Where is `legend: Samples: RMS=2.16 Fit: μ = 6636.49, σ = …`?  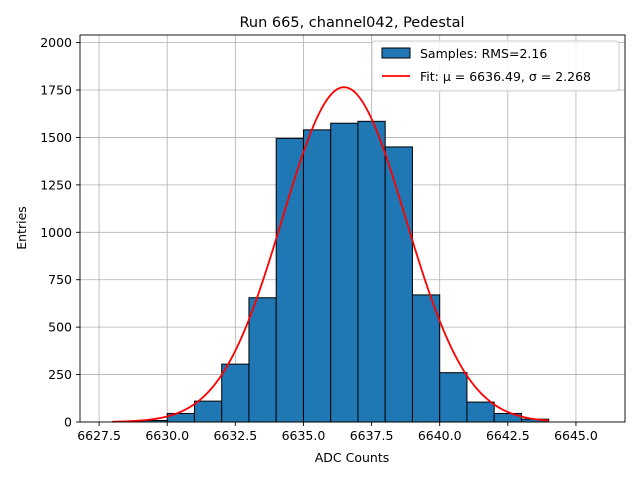 legend: Samples: RMS=2.16 Fit: μ = 6636.49, σ = … is located at coordinates (495, 66).